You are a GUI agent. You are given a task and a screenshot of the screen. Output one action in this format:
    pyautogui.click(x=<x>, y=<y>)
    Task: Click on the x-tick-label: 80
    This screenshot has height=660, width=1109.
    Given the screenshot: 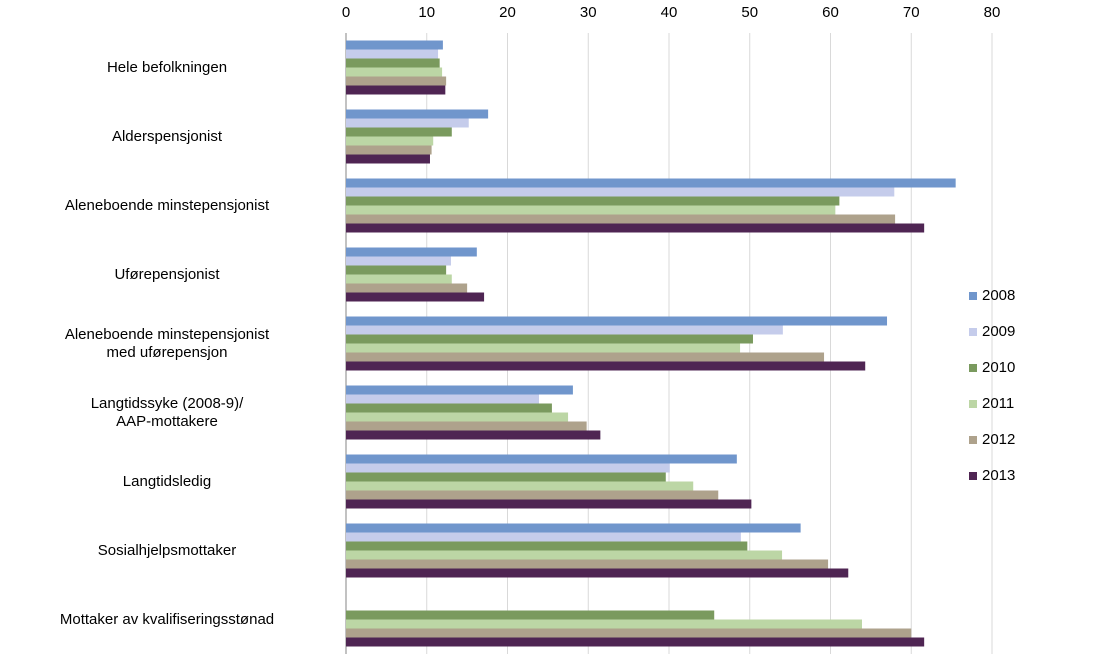 What is the action you would take?
    pyautogui.click(x=992, y=12)
    